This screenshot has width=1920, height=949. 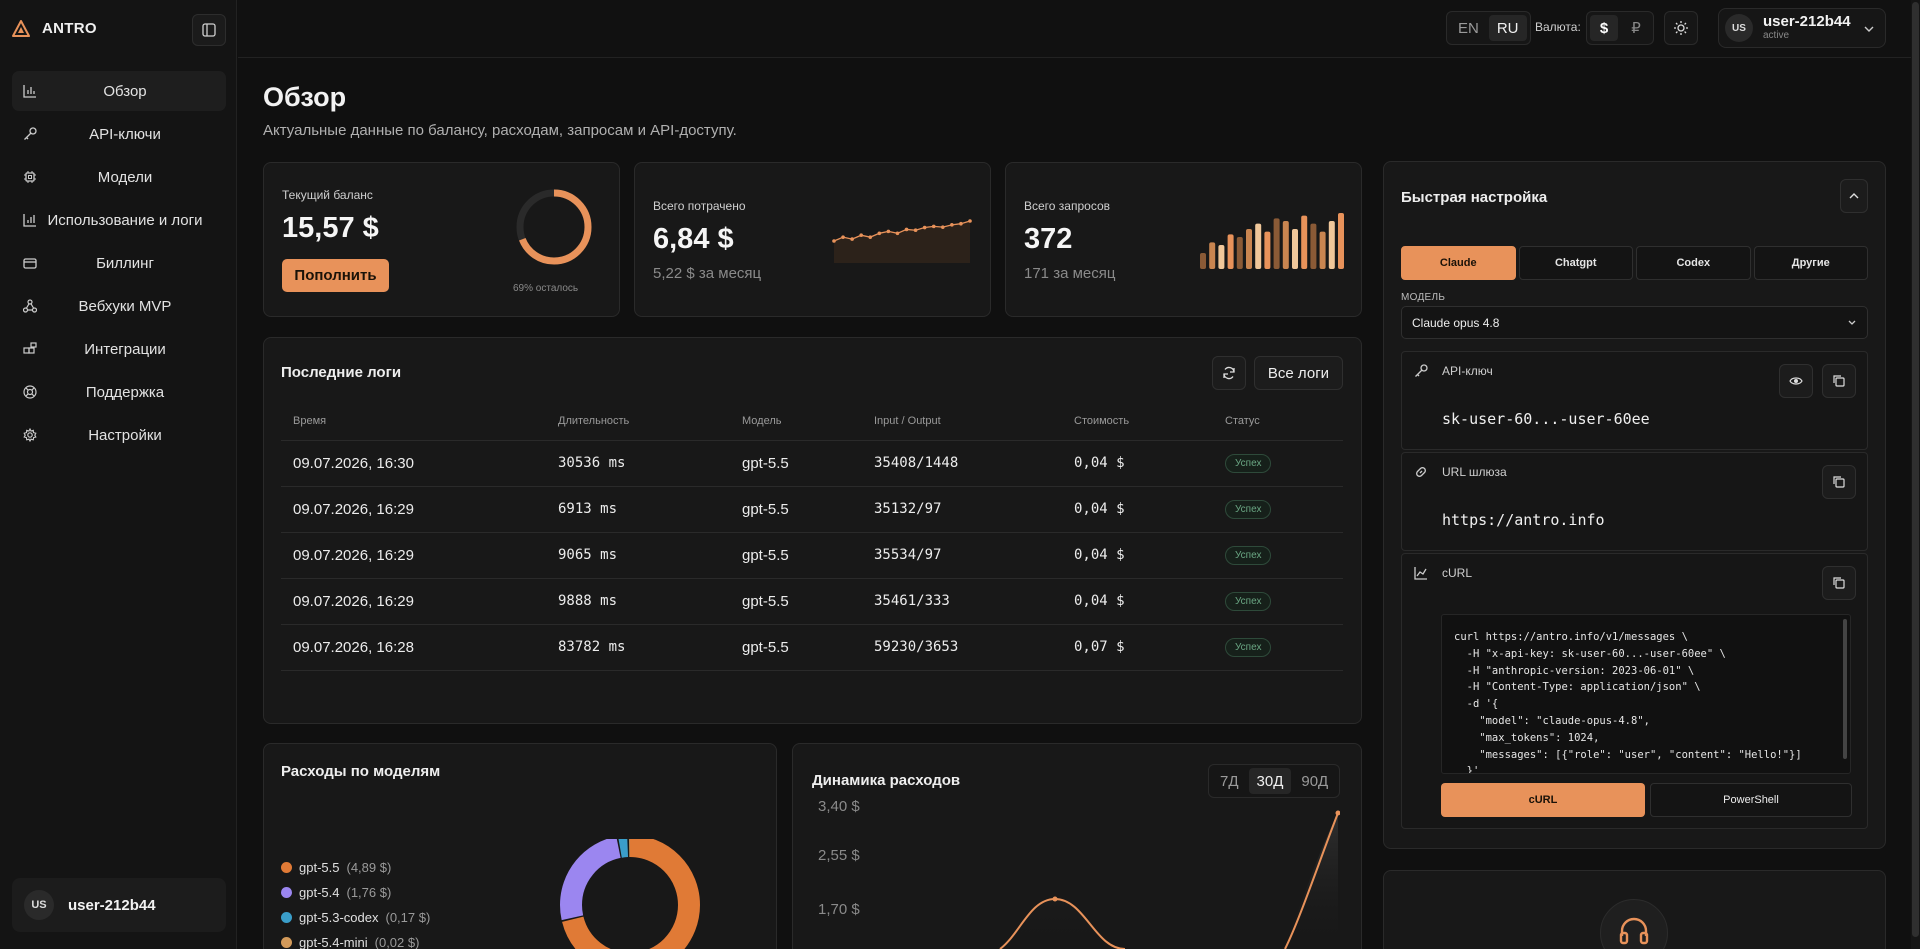 I want to click on balance-value: 15,57 $, so click(x=330, y=228).